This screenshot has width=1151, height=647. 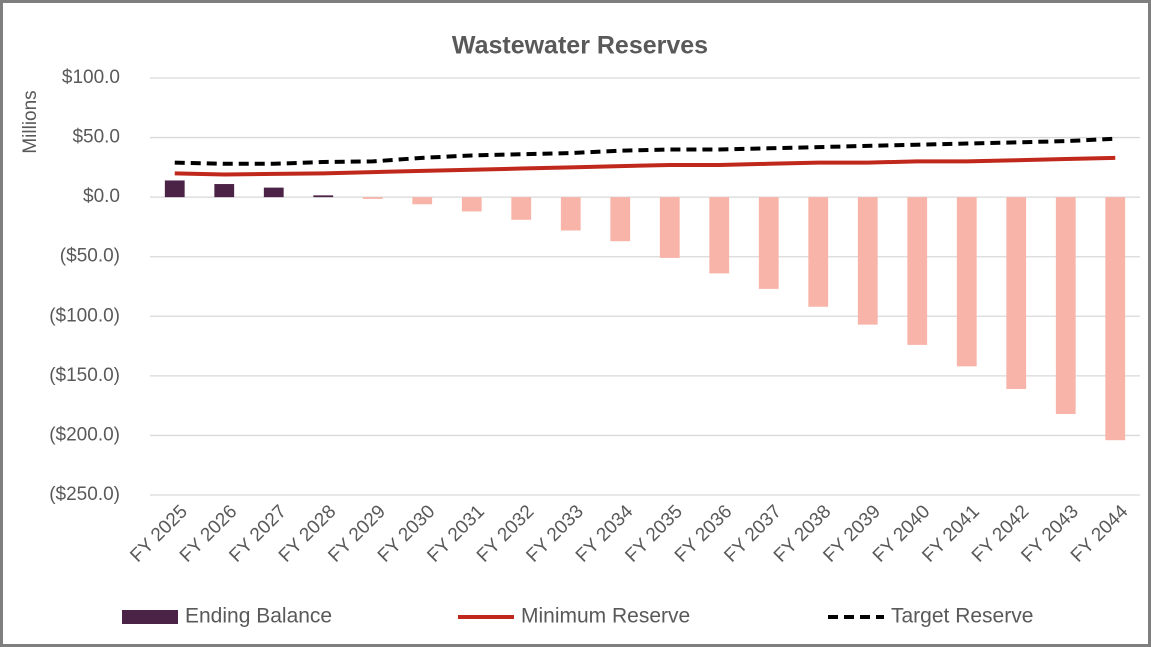 What do you see at coordinates (84, 434) in the screenshot?
I see `y-tick-label: ($200.0)` at bounding box center [84, 434].